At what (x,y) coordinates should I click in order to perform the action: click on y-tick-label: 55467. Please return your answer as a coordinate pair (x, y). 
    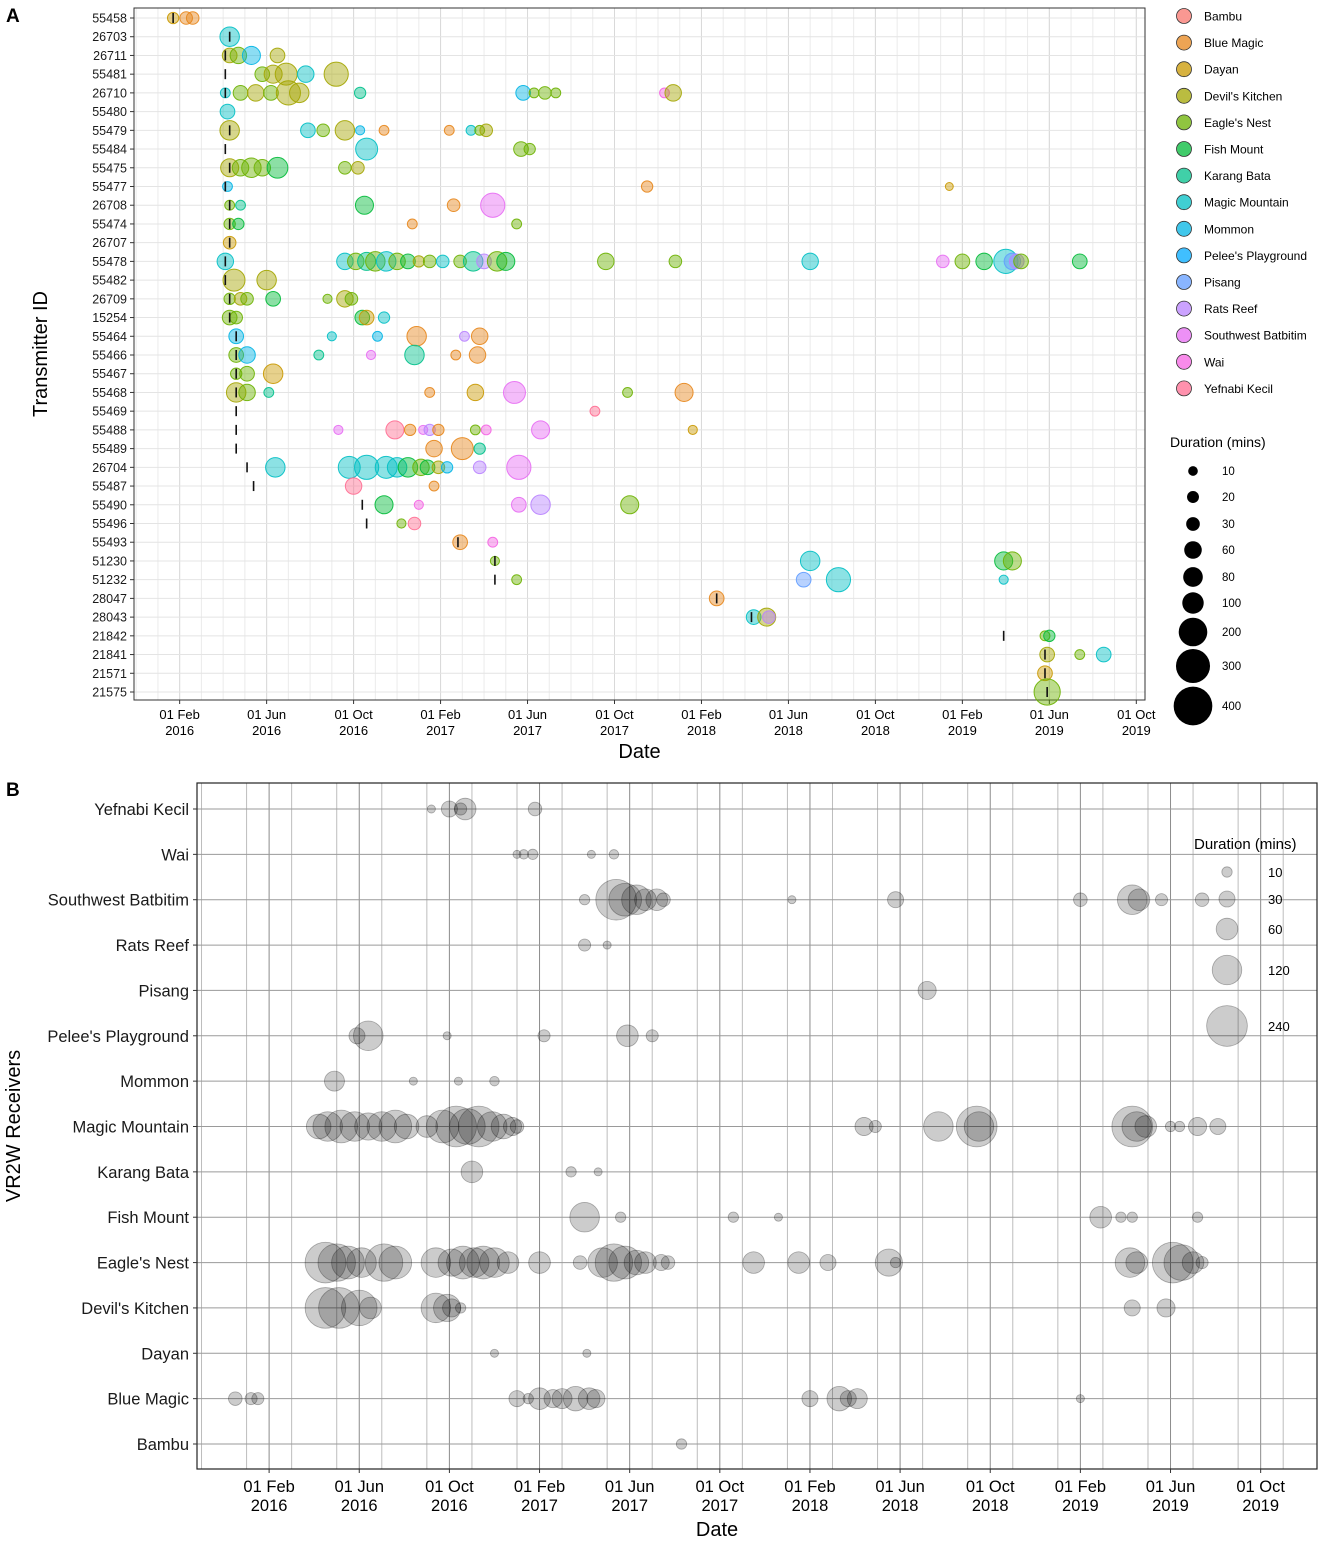
    Looking at the image, I should click on (109, 374).